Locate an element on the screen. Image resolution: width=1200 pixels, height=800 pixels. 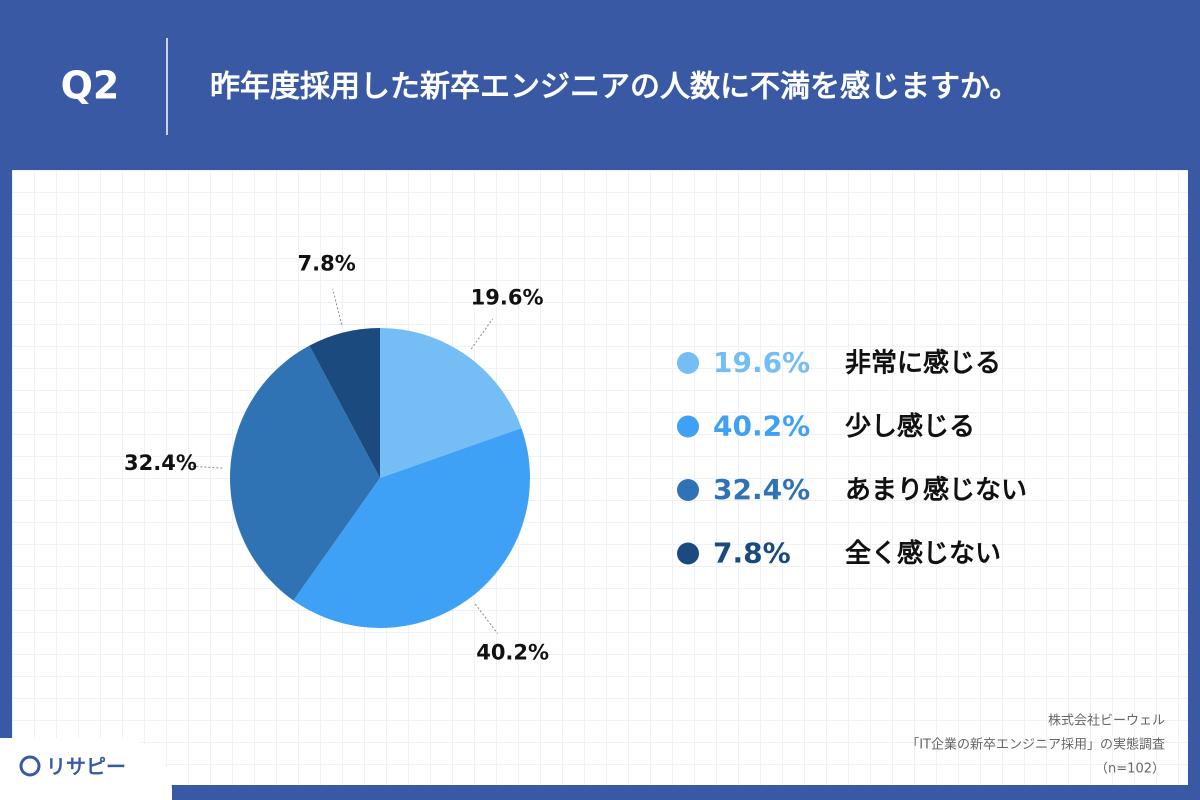
source-text: 株式会社ビーウェル is located at coordinates (1106, 721).